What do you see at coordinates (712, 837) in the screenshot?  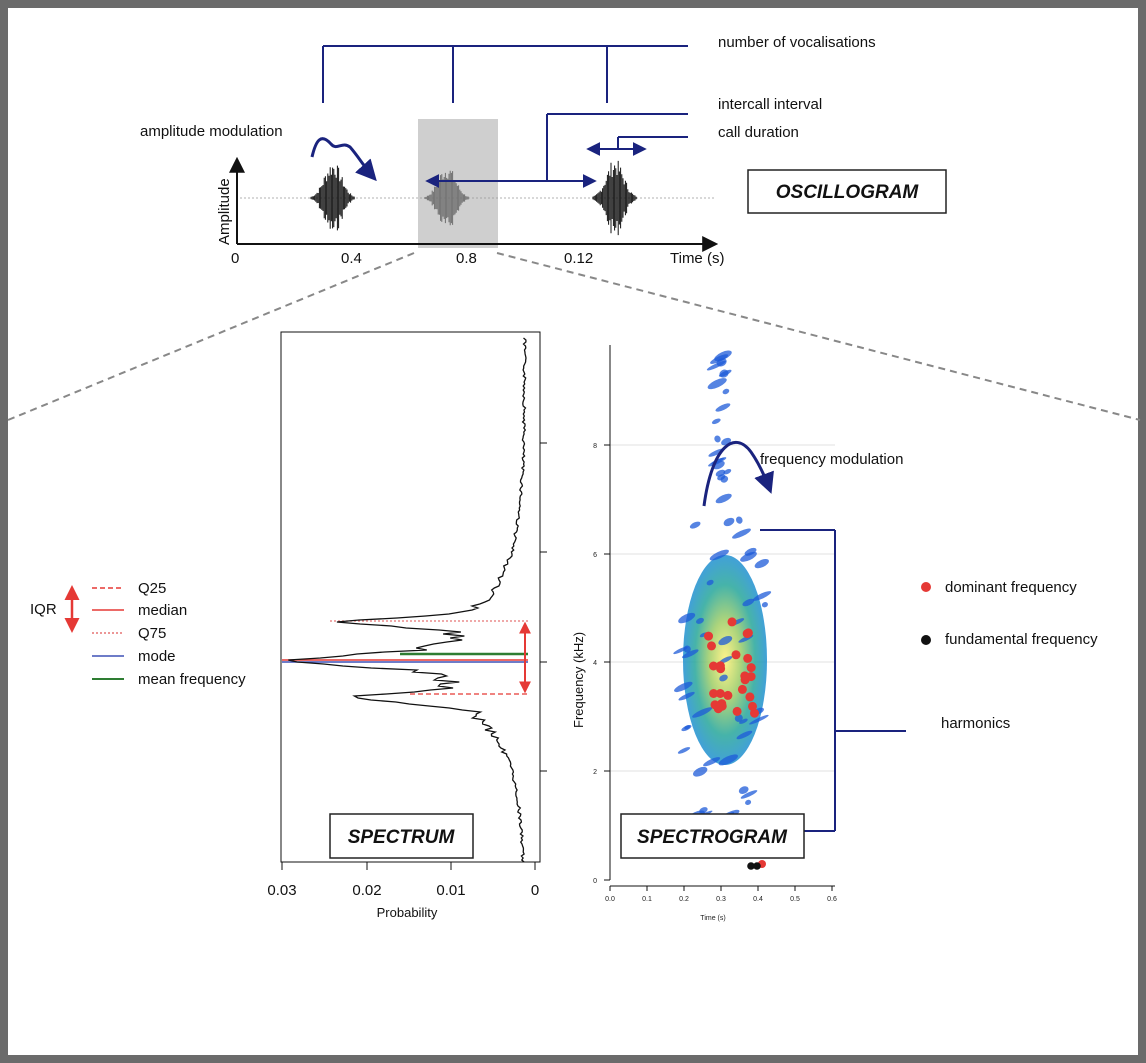 I see `spectrogram-title: SPECTROGRAM` at bounding box center [712, 837].